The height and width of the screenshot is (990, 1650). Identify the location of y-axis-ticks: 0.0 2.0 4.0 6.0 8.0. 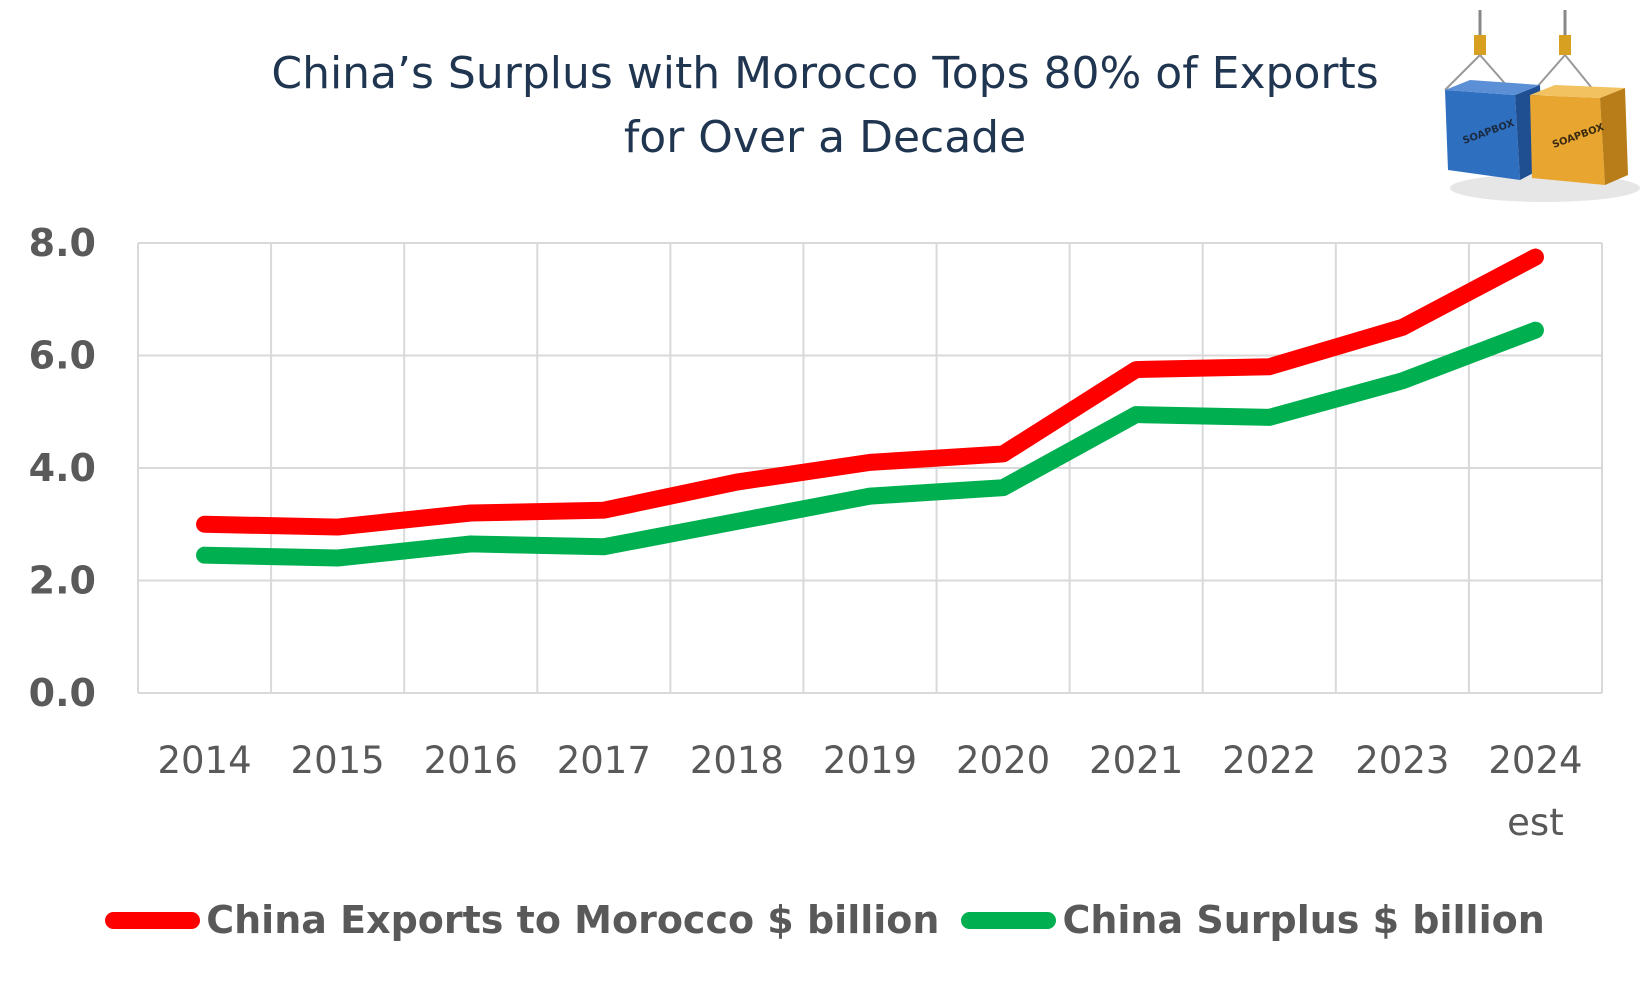
(62, 468).